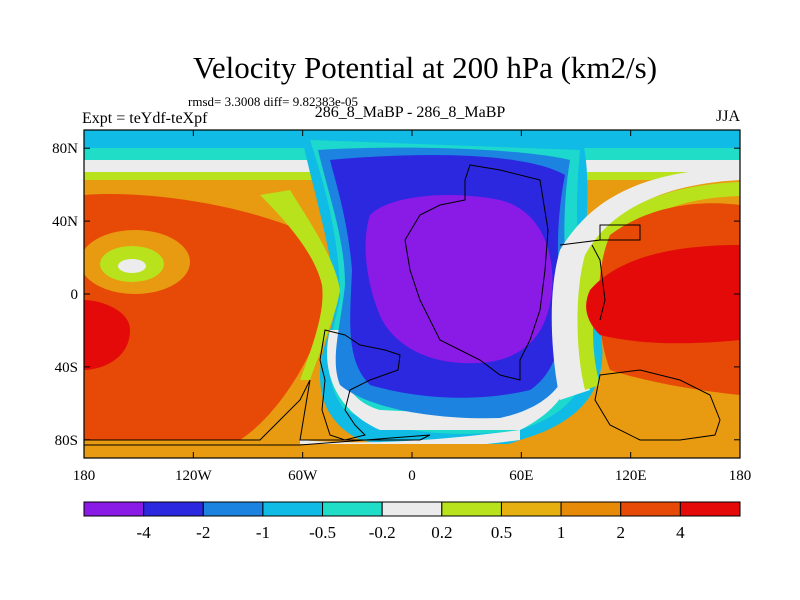 The image size is (800, 600). What do you see at coordinates (65, 222) in the screenshot?
I see `y-tick-label: 40N` at bounding box center [65, 222].